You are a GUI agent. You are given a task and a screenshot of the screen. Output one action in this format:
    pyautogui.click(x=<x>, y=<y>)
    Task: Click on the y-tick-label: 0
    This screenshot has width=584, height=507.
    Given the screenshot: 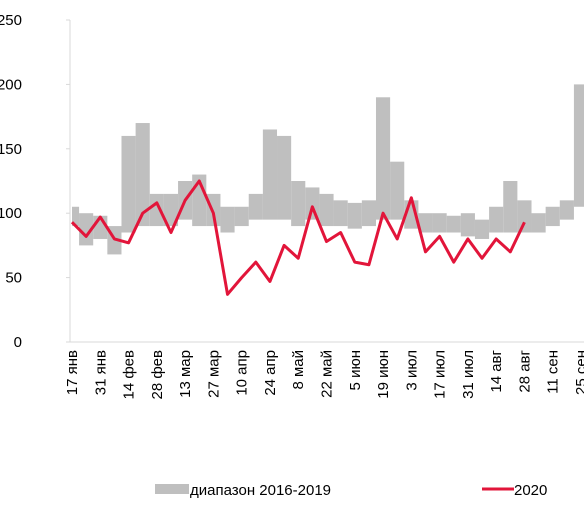 What is the action you would take?
    pyautogui.click(x=18, y=342)
    